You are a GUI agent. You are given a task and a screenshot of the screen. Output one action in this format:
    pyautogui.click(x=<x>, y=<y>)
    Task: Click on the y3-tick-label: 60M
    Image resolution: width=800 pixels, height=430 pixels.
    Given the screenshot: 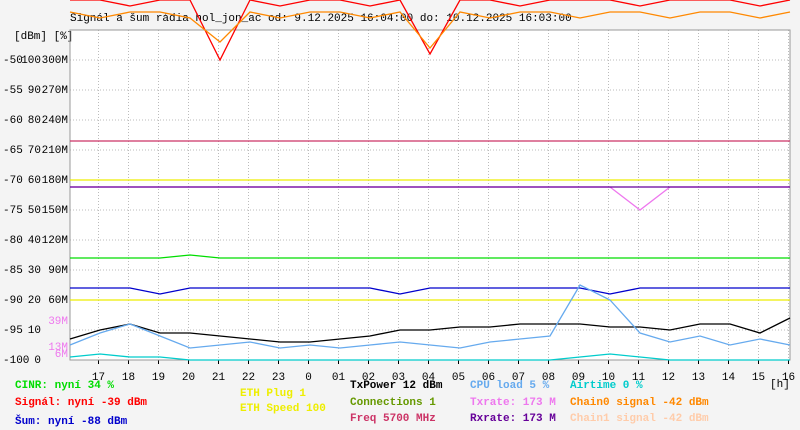 What is the action you would take?
    pyautogui.click(x=58, y=301)
    